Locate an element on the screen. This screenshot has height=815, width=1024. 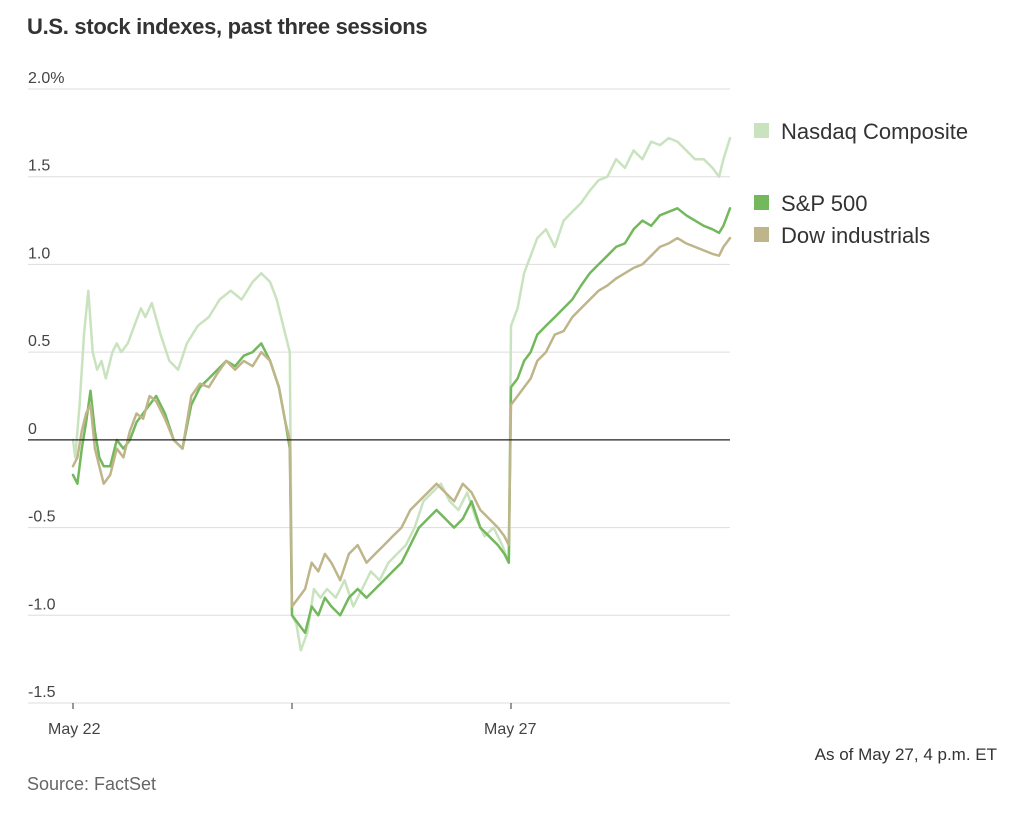
legend-label: Dow industrials is located at coordinates (855, 235).